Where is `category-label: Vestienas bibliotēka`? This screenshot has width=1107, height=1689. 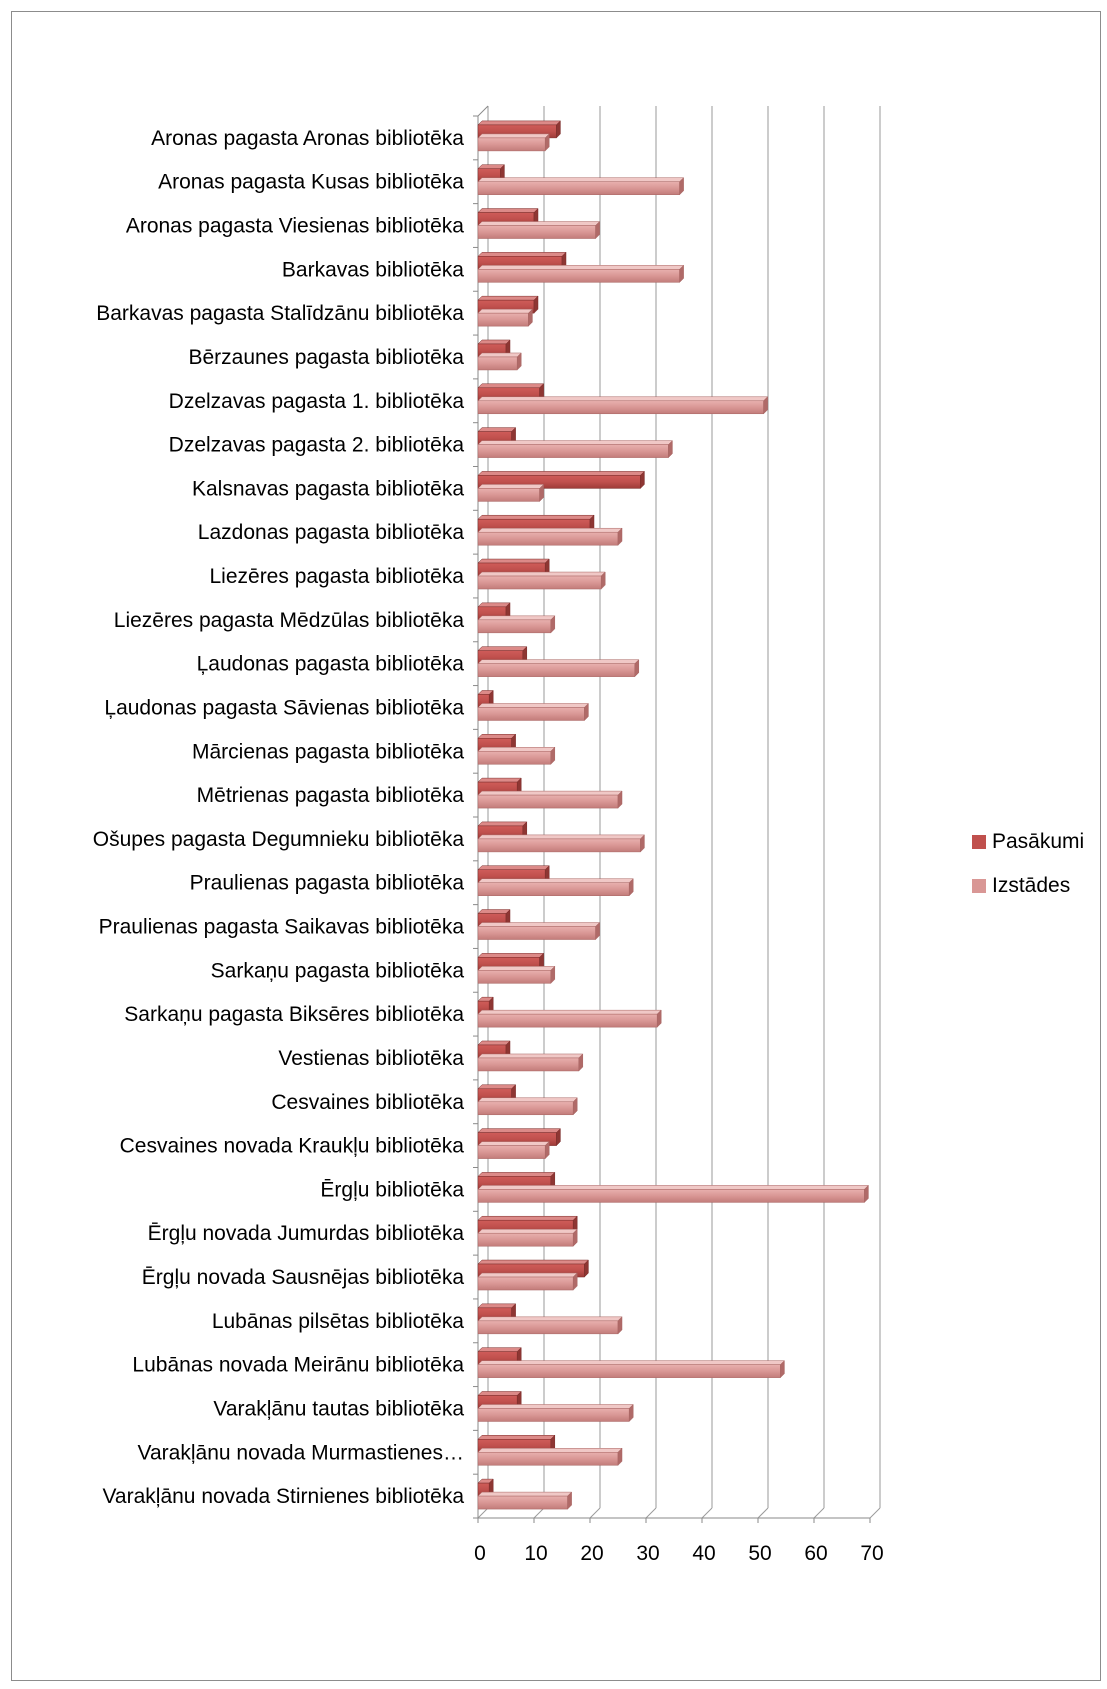
category-label: Vestienas bibliotēka is located at coordinates (371, 1058).